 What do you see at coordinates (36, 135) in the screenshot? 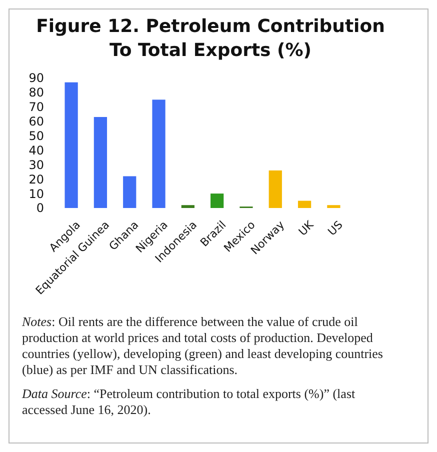
I see `y-tick-label: 50` at bounding box center [36, 135].